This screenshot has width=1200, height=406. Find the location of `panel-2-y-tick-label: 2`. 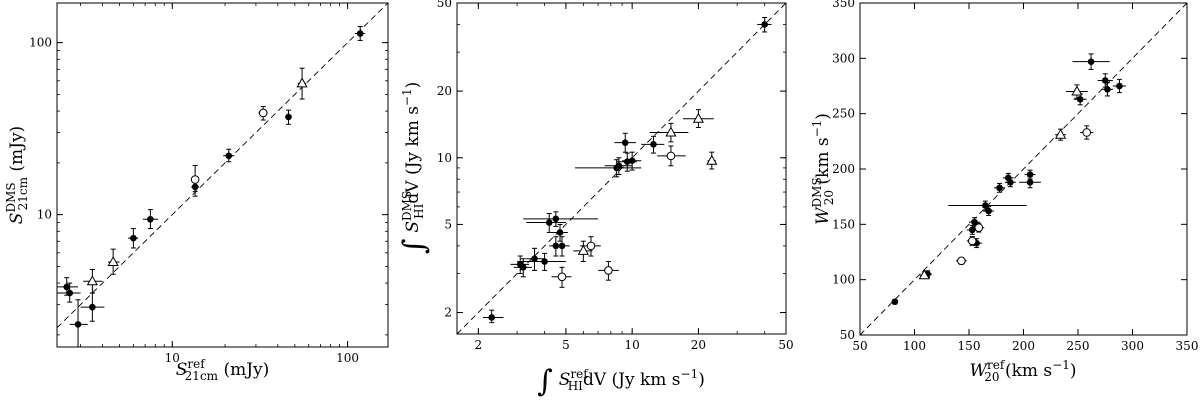

panel-2-y-tick-label: 2 is located at coordinates (448, 313).